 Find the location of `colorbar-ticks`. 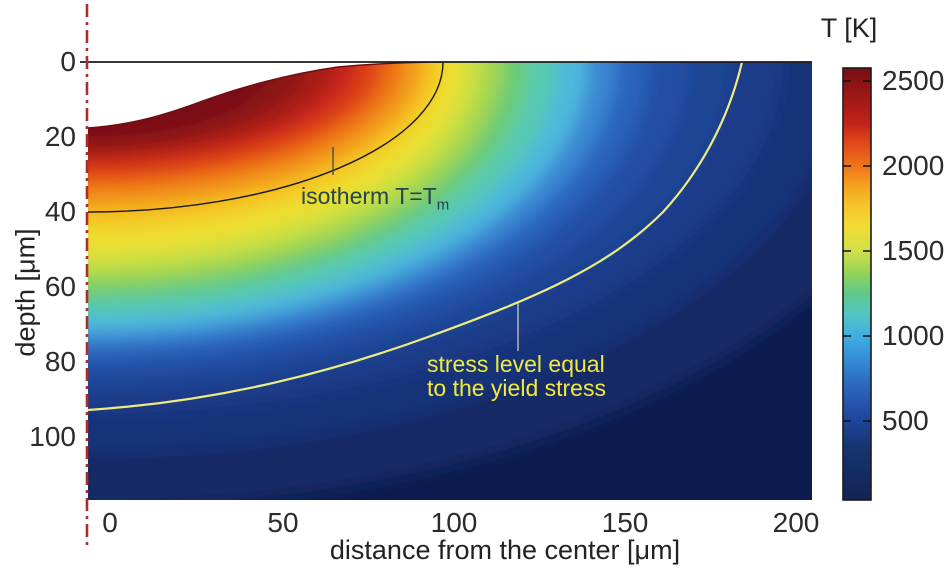

colorbar-ticks is located at coordinates (857, 251).